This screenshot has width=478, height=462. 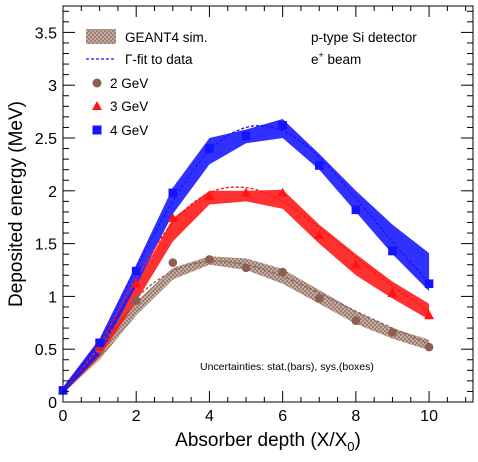 What do you see at coordinates (268, 442) in the screenshot?
I see `x-axis-title: Absorber depth (X/X0)` at bounding box center [268, 442].